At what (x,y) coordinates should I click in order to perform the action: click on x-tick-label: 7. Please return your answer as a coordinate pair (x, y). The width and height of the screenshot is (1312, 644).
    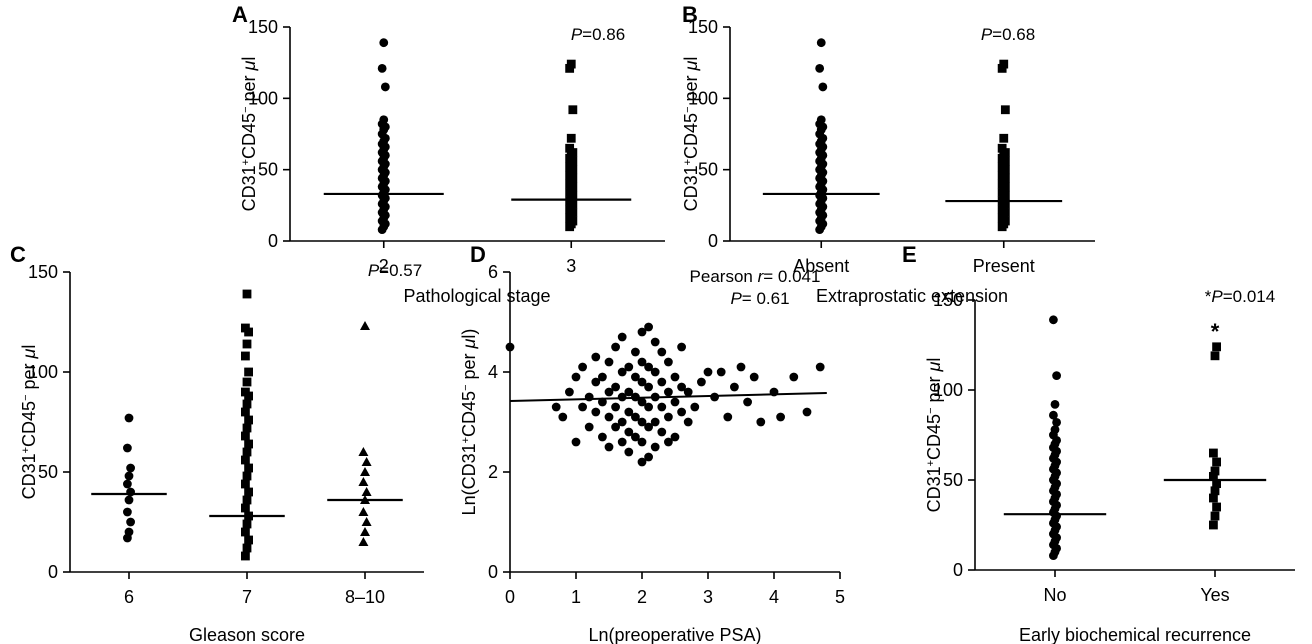
    Looking at the image, I should click on (247, 597).